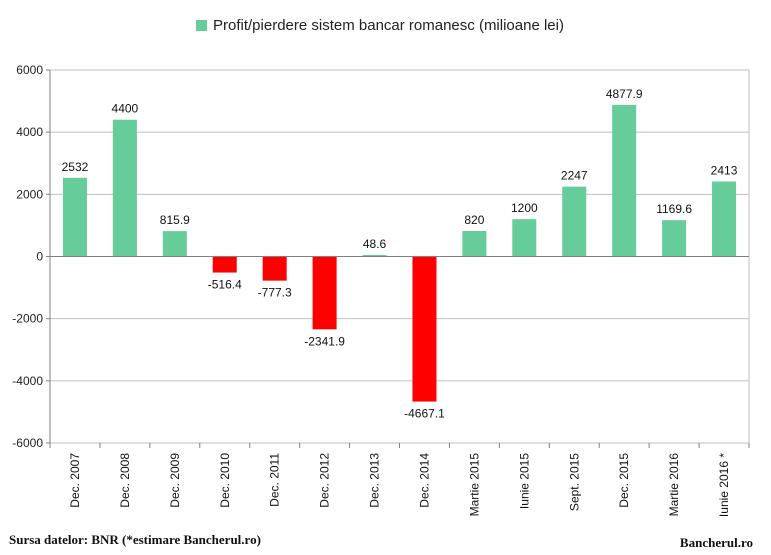 This screenshot has height=555, width=771. Describe the element at coordinates (275, 293) in the screenshot. I see `data-label: -777.3` at that location.